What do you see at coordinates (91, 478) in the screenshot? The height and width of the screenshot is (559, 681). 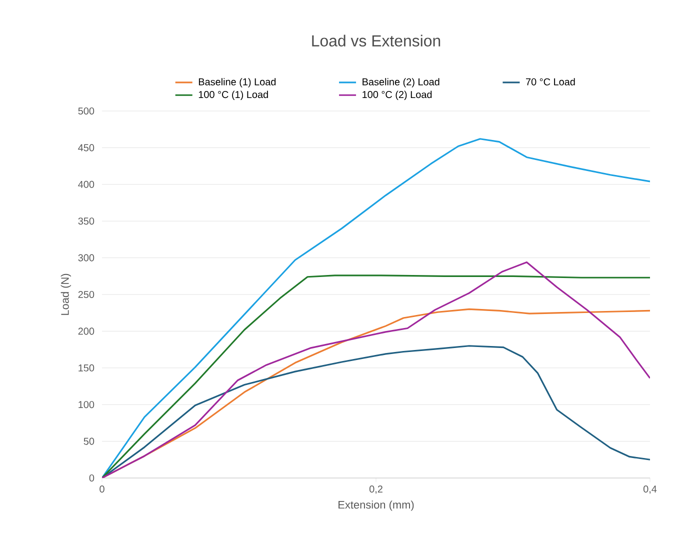 I see `y-tick-label: 0` at bounding box center [91, 478].